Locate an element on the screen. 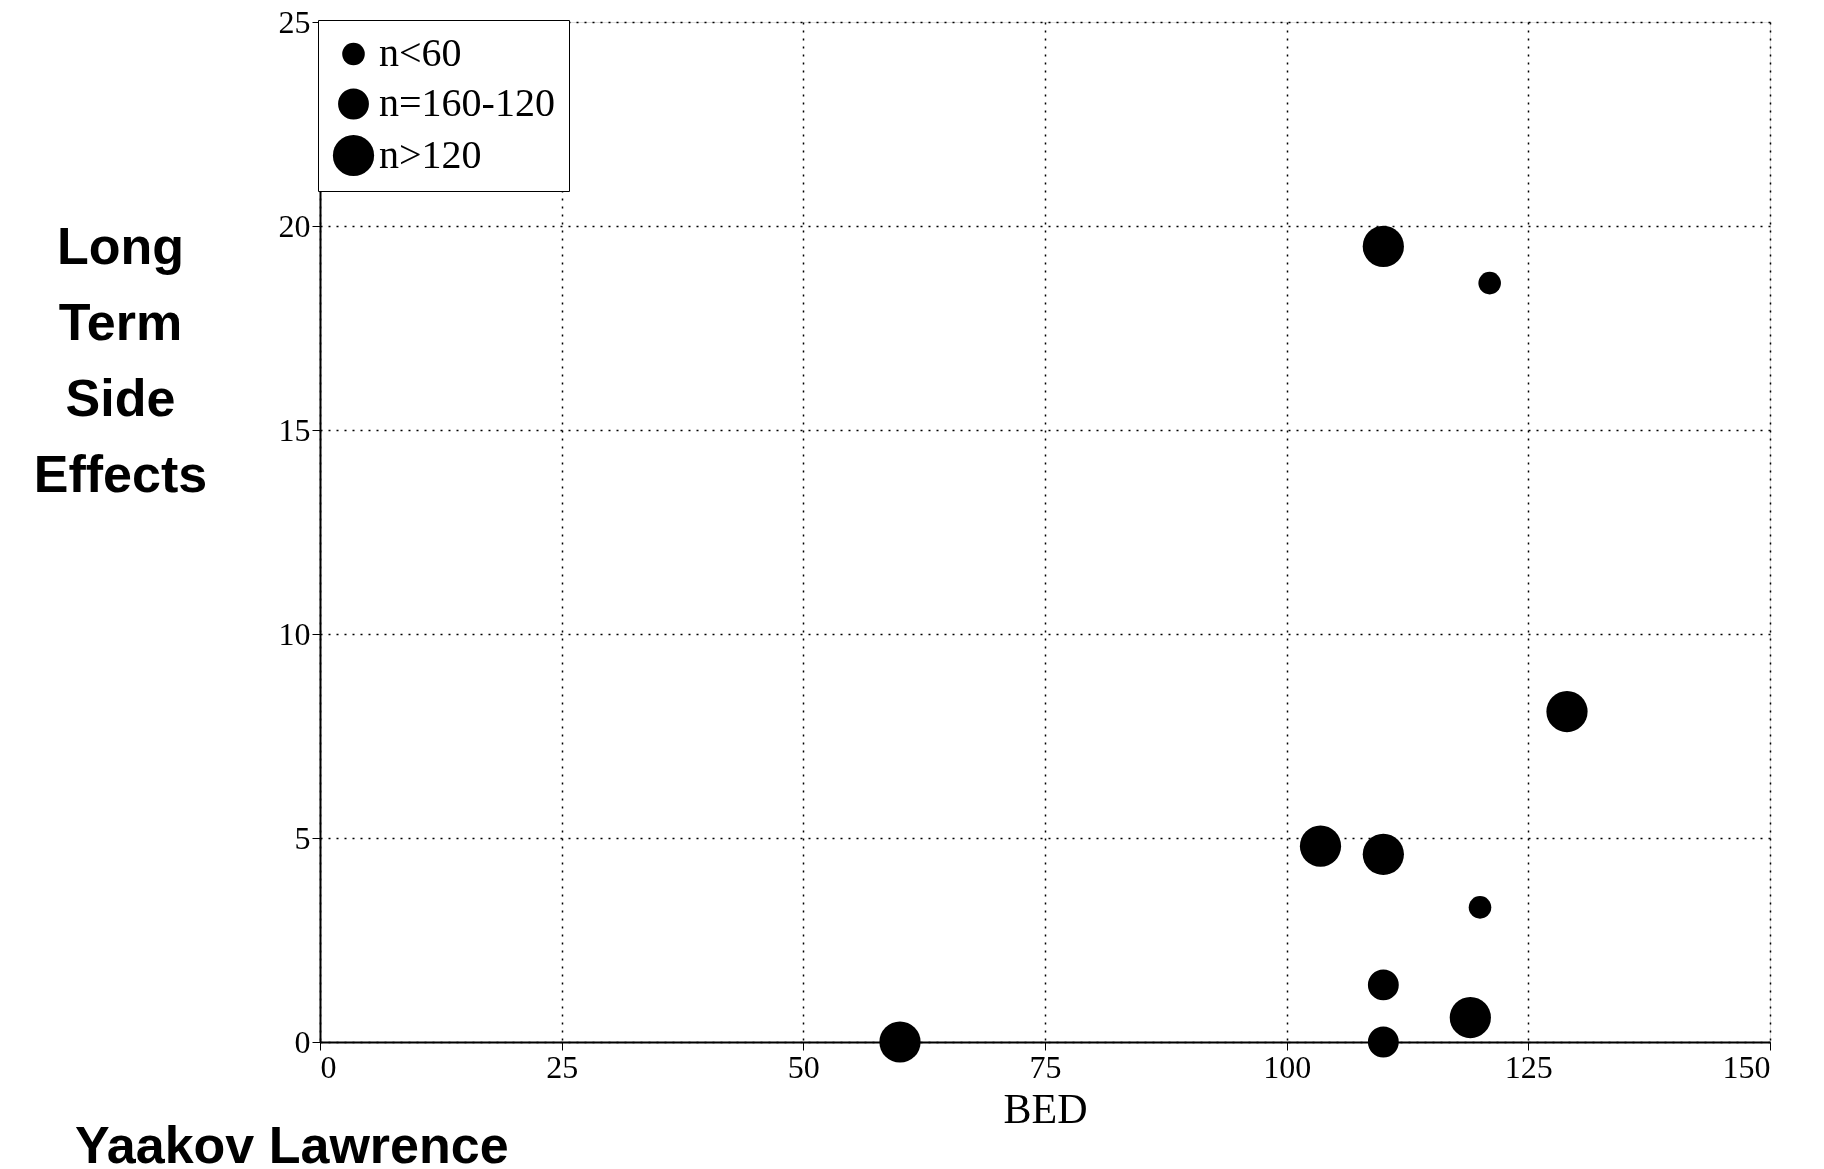 The width and height of the screenshot is (1824, 1169). x-tick-label: 125 is located at coordinates (1528, 1066).